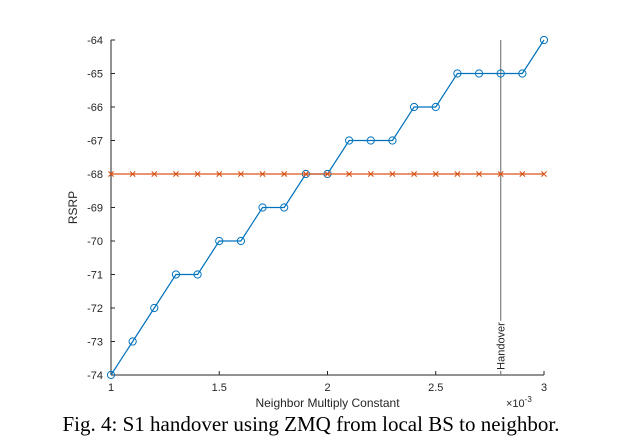  Describe the element at coordinates (515, 404) in the screenshot. I see `x-axis-exponent-base: ×10` at that location.